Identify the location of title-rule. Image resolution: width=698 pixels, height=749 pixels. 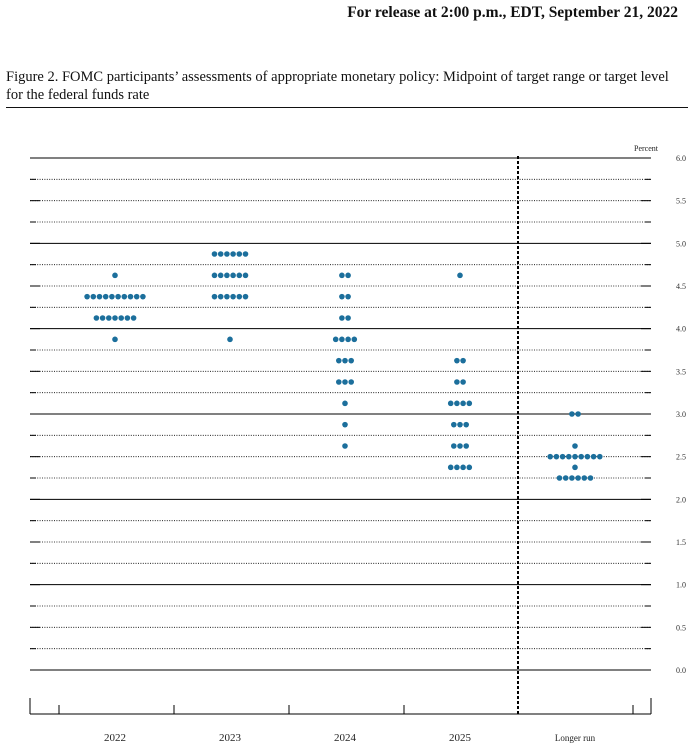
(347, 107).